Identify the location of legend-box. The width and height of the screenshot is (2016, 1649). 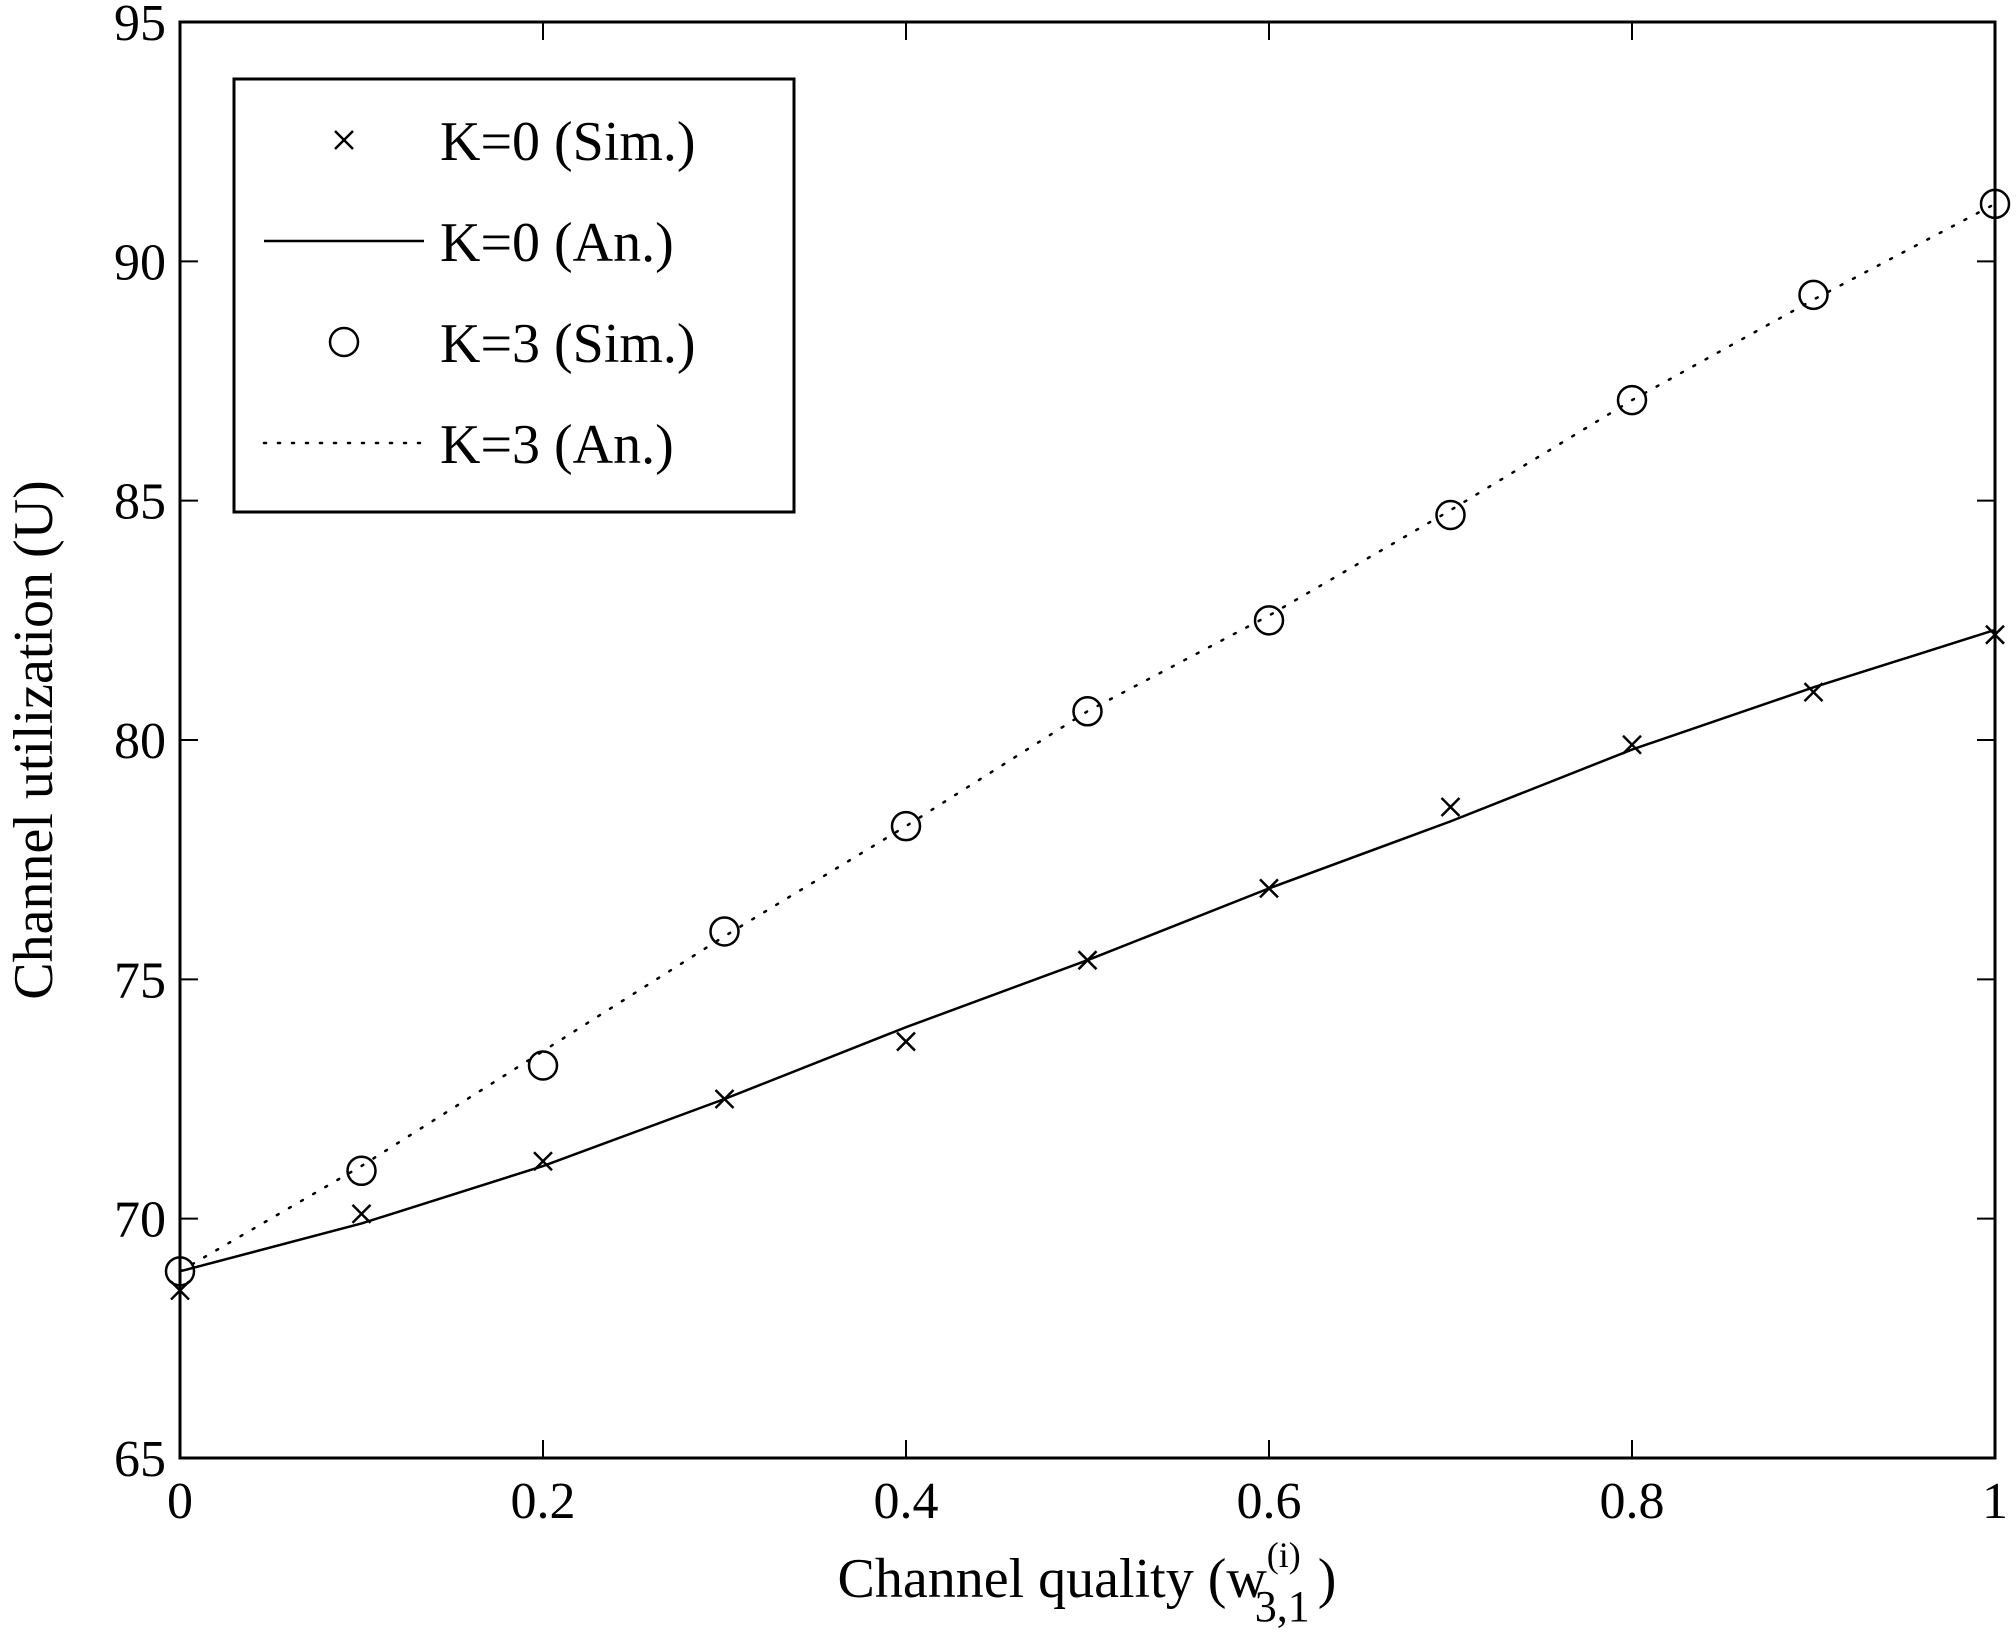
(514, 295).